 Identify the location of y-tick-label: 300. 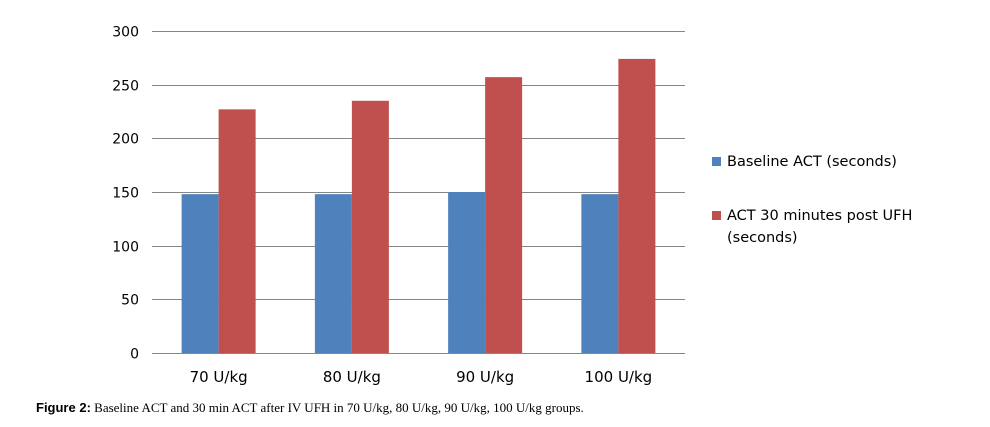
(125, 33).